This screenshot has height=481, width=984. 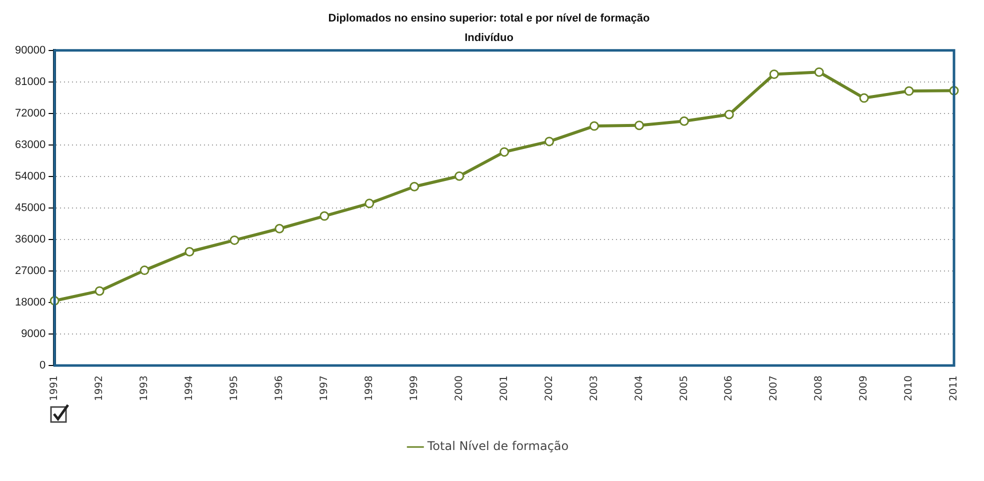 I want to click on legend-label: Total Nível de formação, so click(x=497, y=446).